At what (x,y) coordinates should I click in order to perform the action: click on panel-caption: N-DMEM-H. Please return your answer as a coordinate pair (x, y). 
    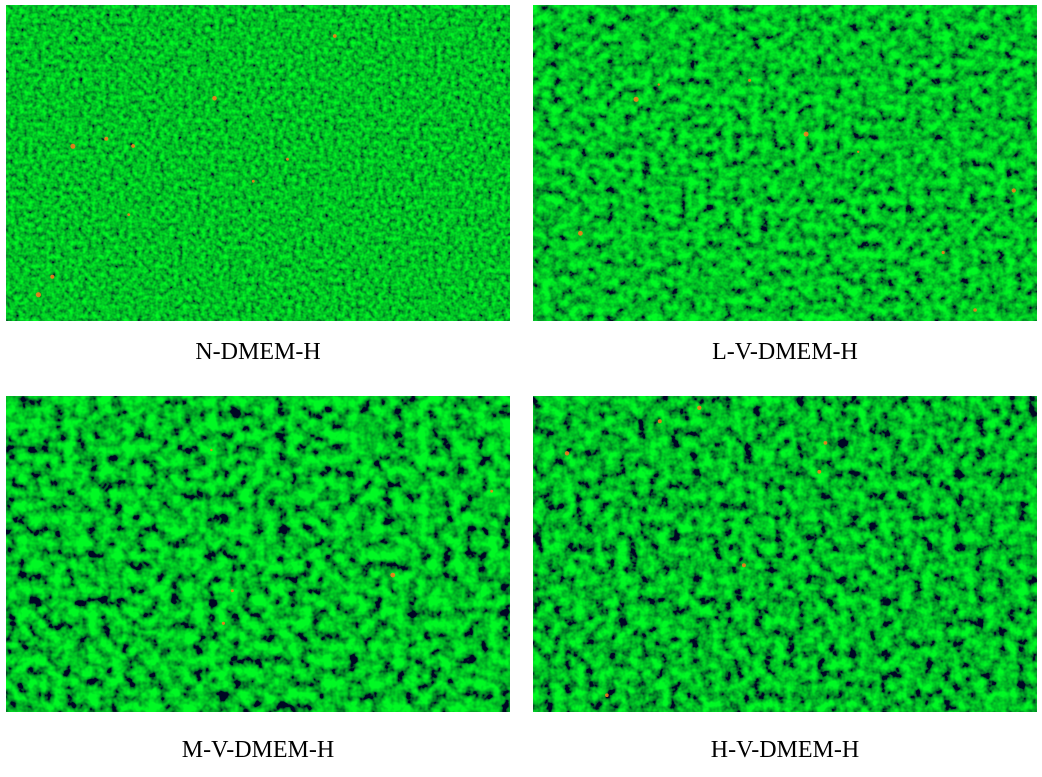
    Looking at the image, I should click on (258, 352).